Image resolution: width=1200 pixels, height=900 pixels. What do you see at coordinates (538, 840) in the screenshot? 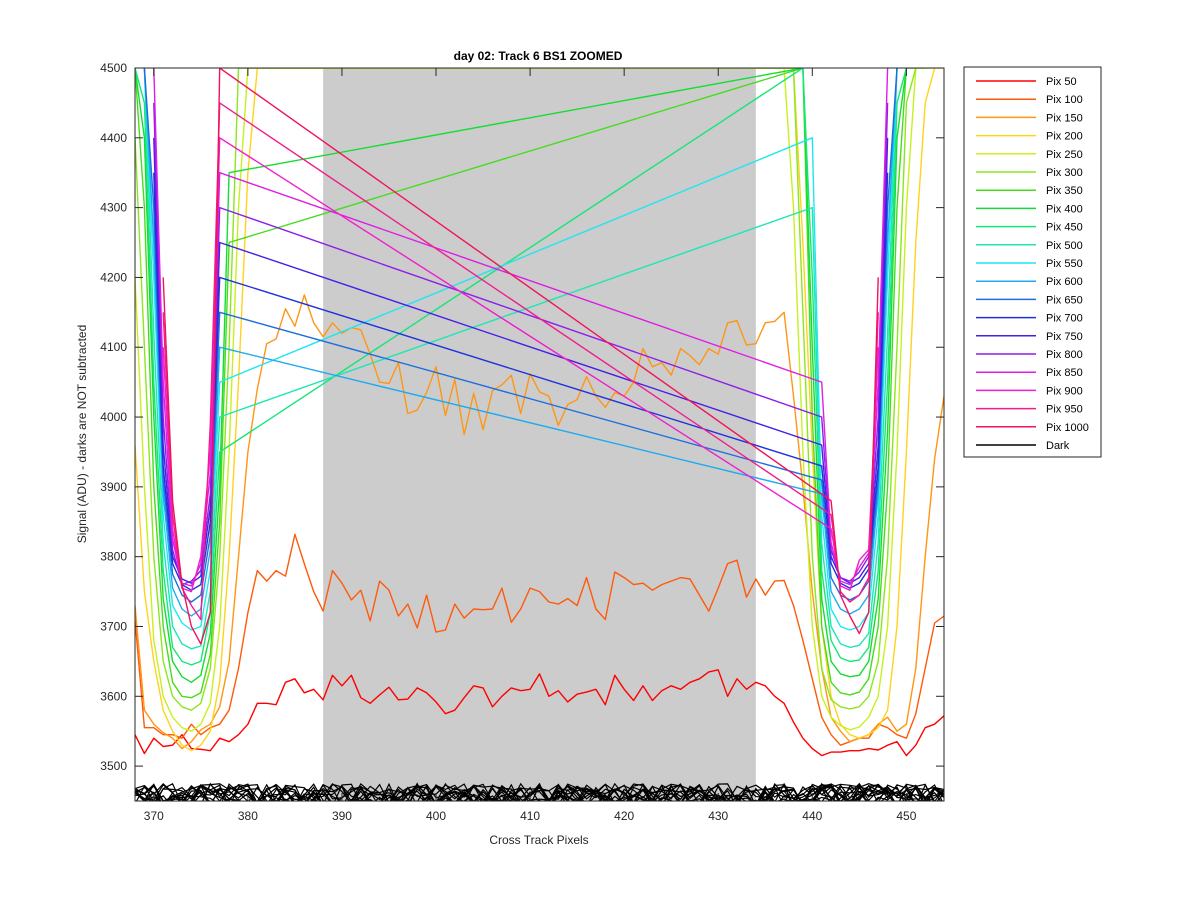
I see `x-axis-label: Cross Track Pixels` at bounding box center [538, 840].